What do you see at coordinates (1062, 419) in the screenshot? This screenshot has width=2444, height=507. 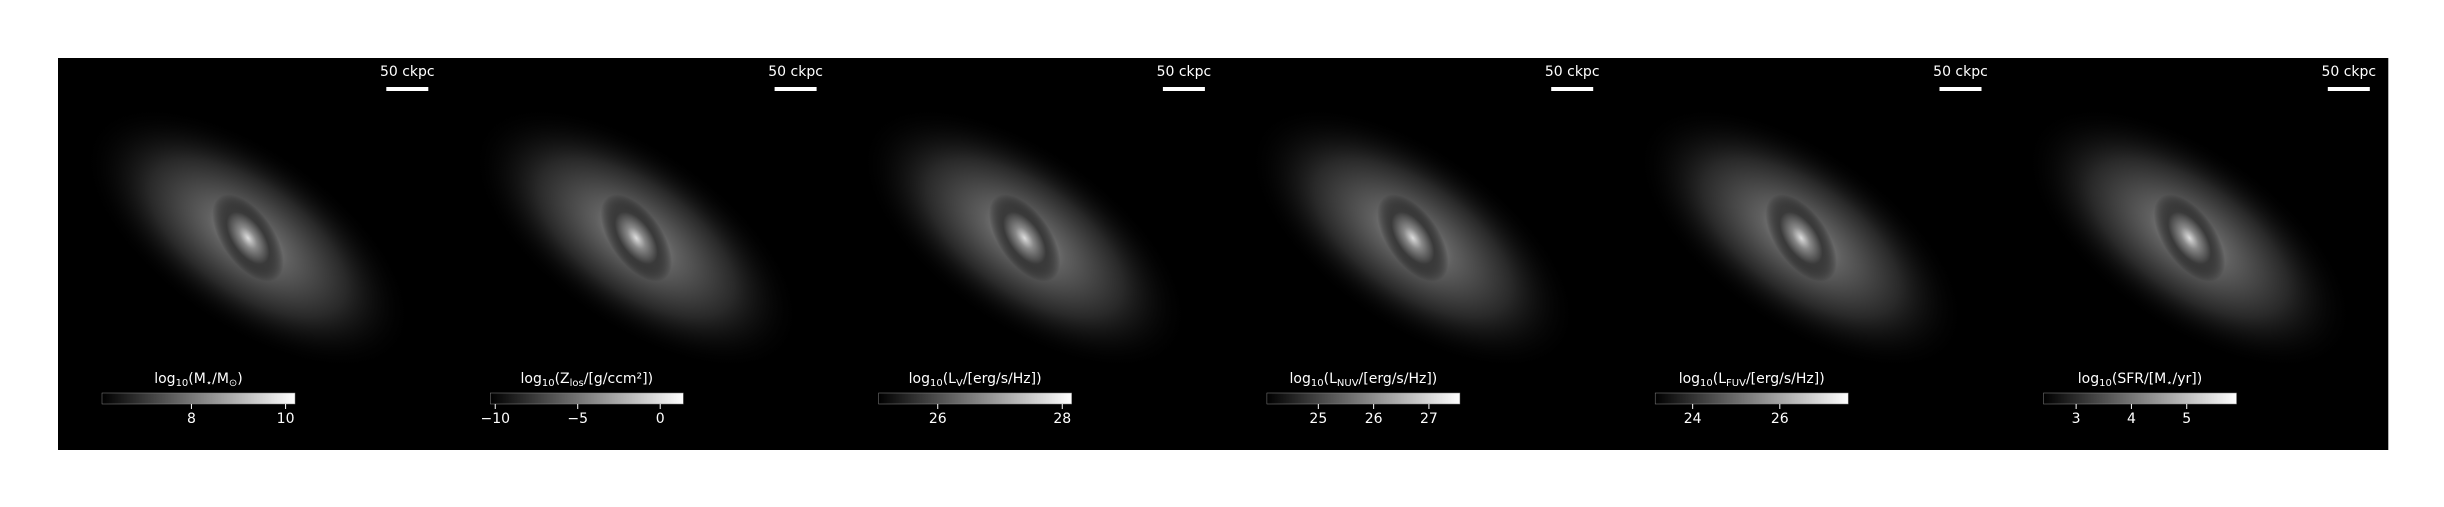 I see `colorbar-tick-label: 28` at bounding box center [1062, 419].